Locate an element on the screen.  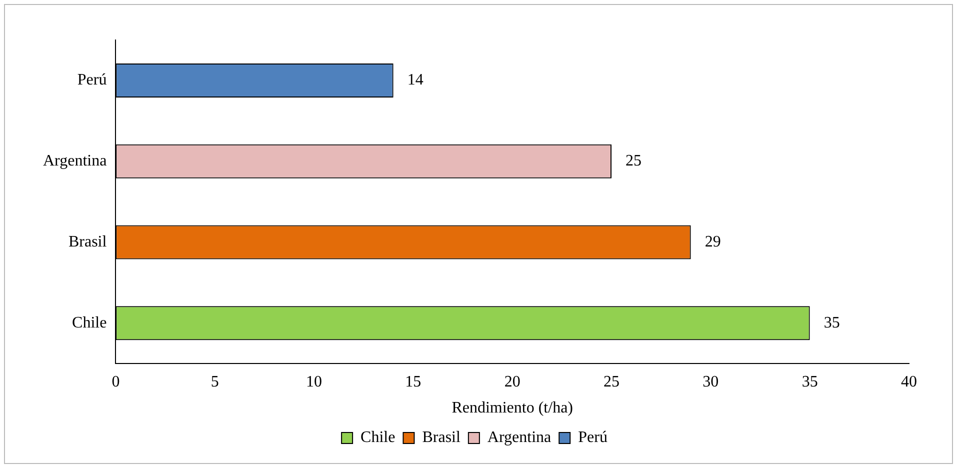
x-tick-label: 30 is located at coordinates (710, 381).